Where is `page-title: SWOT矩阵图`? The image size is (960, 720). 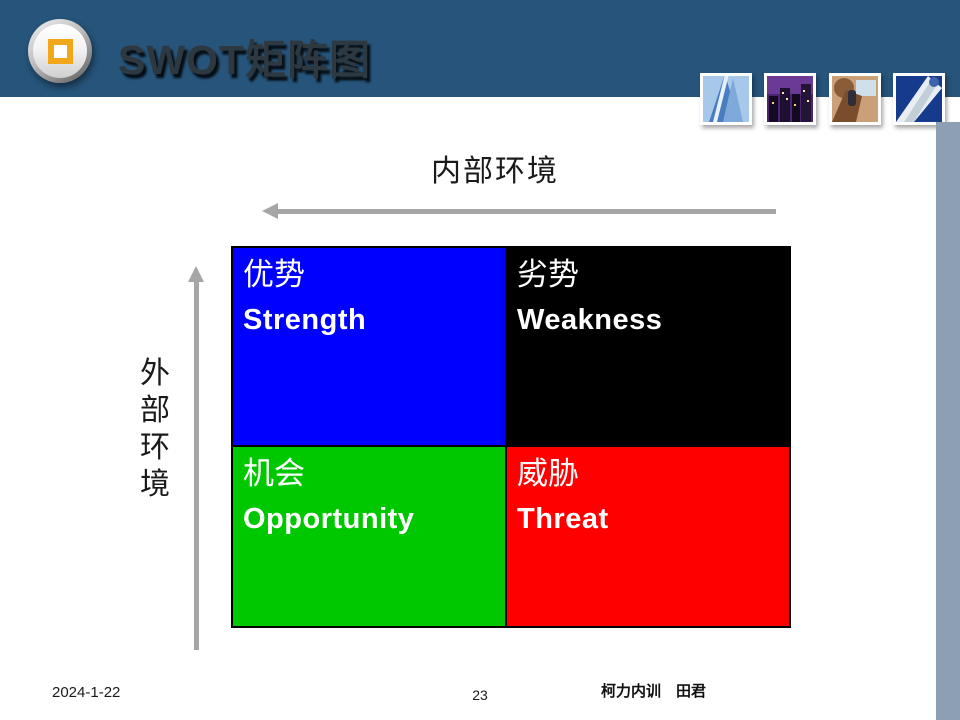 page-title: SWOT矩阵图 is located at coordinates (244, 60).